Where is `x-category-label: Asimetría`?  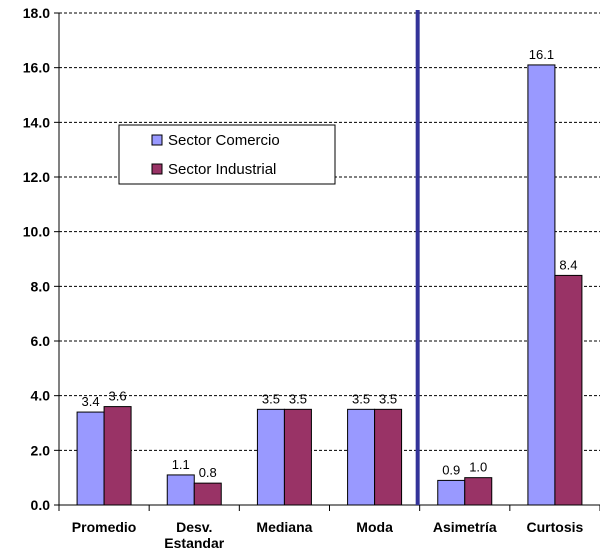
x-category-label: Asimetría is located at coordinates (465, 527).